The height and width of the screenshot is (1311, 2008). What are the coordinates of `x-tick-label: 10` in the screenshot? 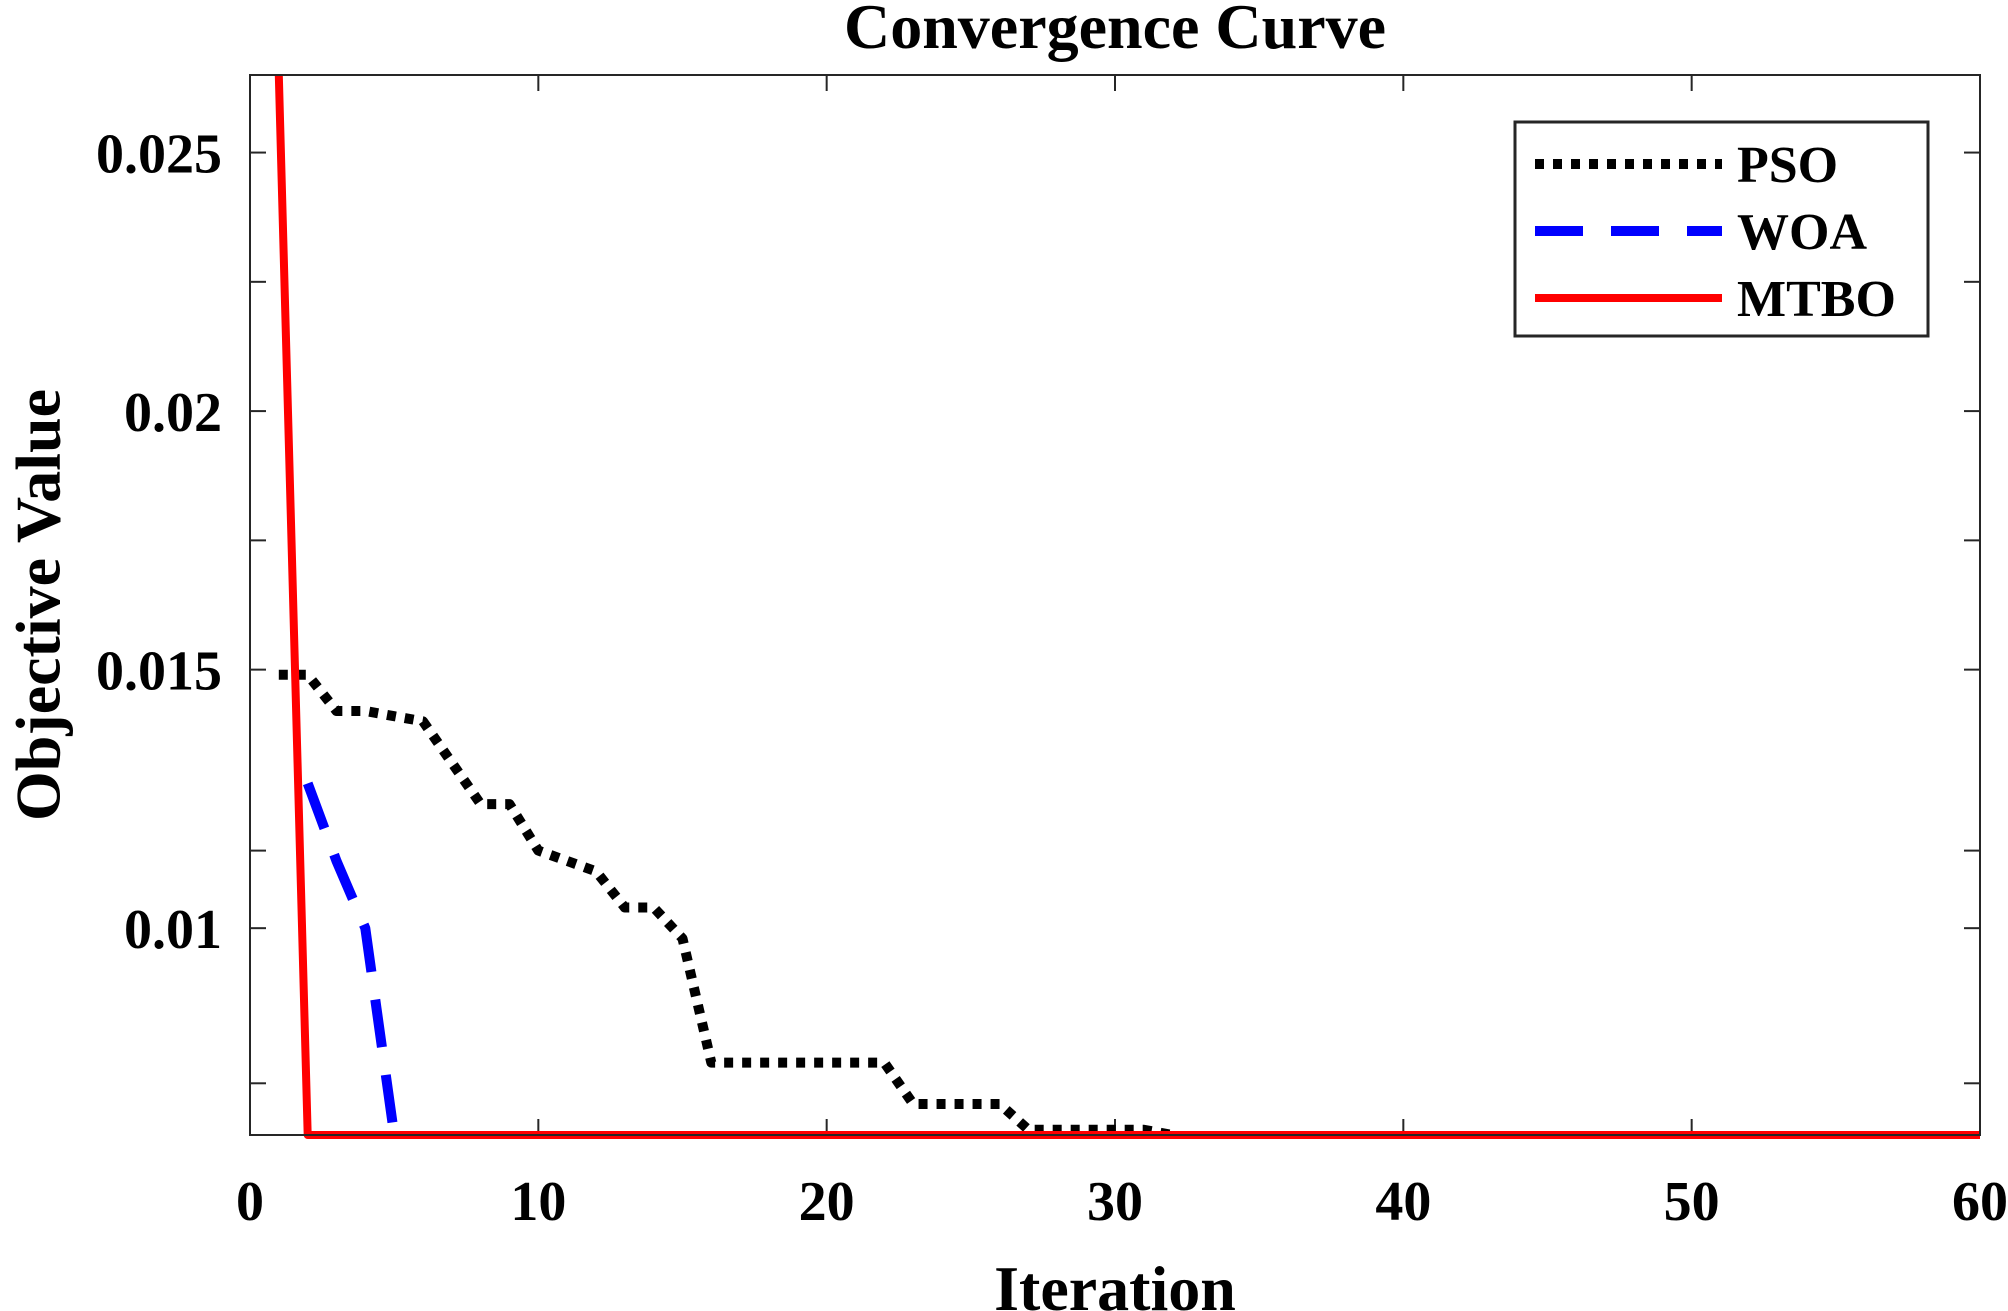 It's located at (538, 1202).